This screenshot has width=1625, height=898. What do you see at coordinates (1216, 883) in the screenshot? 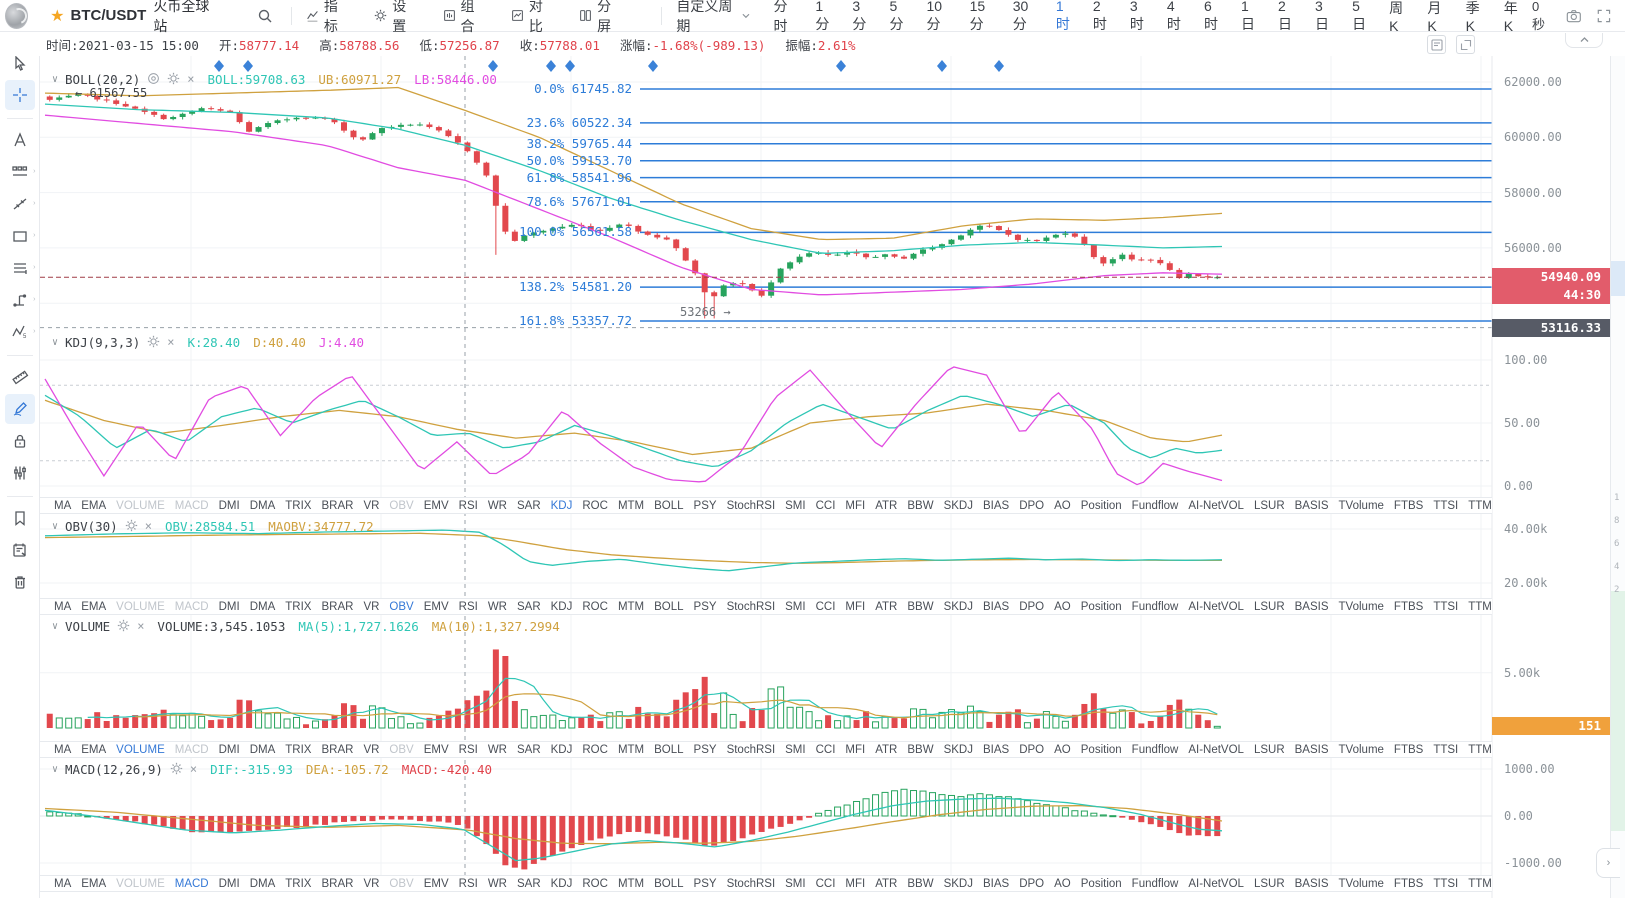
I see `tab-ai-netvol: AI-NetVOL` at bounding box center [1216, 883].